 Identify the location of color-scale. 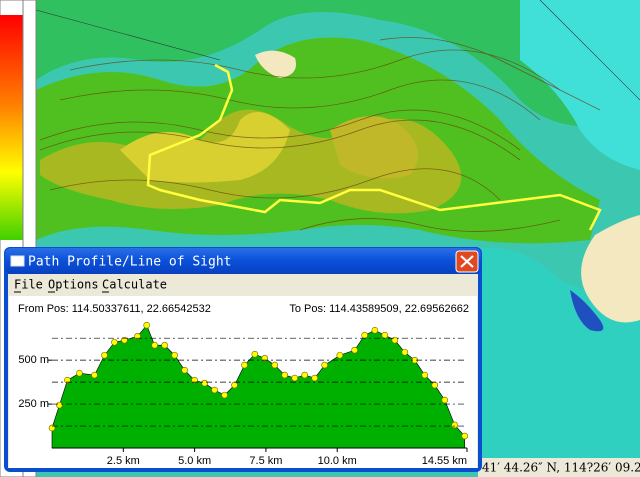
(11, 127).